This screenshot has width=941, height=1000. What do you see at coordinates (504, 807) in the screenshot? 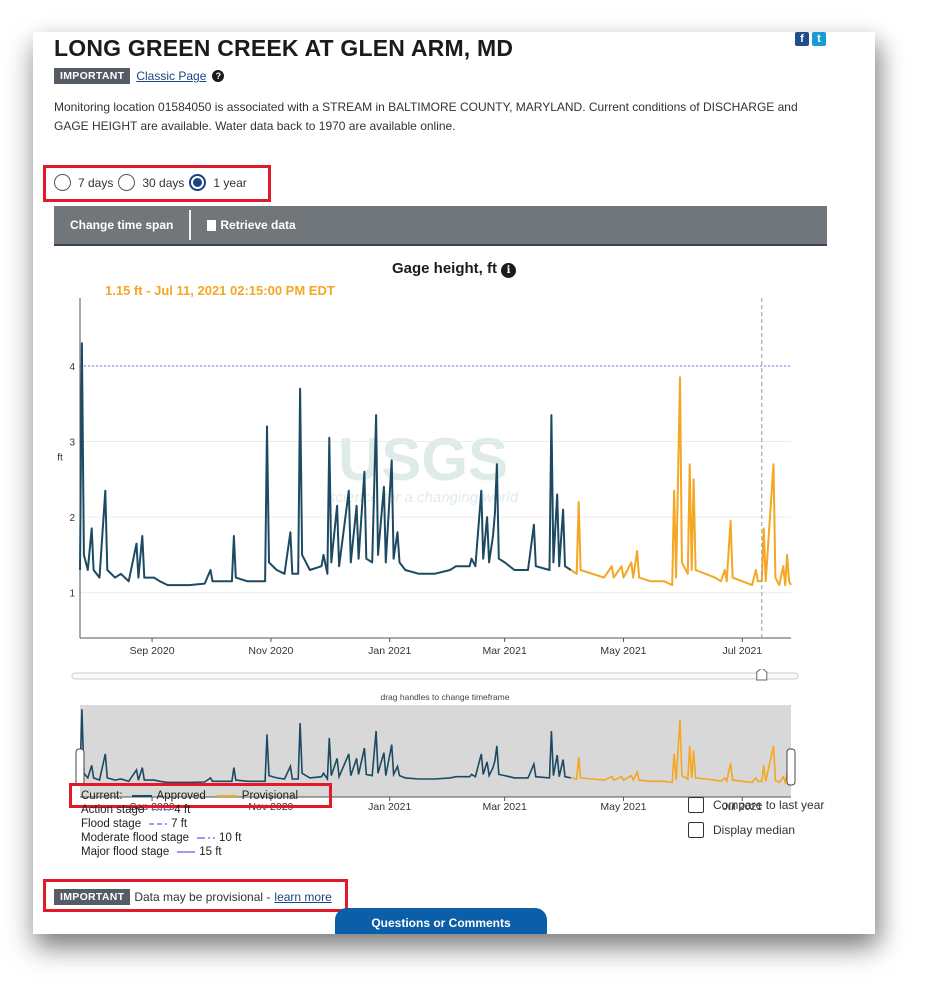
I see `brush-x-tick-label: Mar 2021` at bounding box center [504, 807].